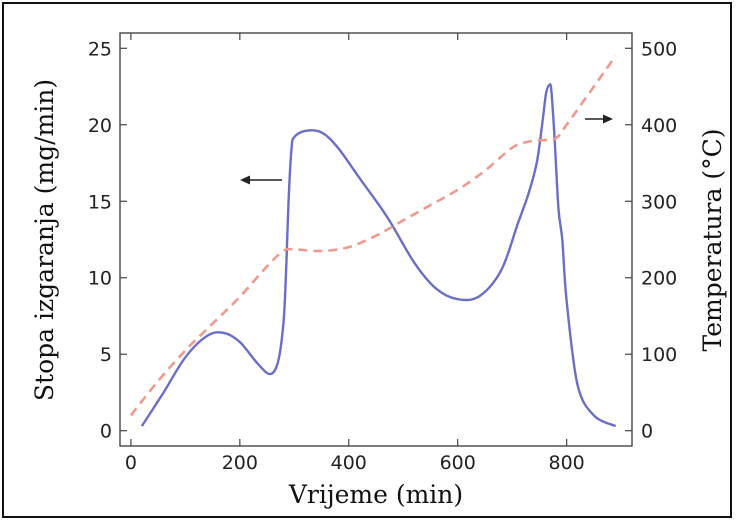 The image size is (738, 523). What do you see at coordinates (458, 463) in the screenshot?
I see `x-tick-label: 600` at bounding box center [458, 463].